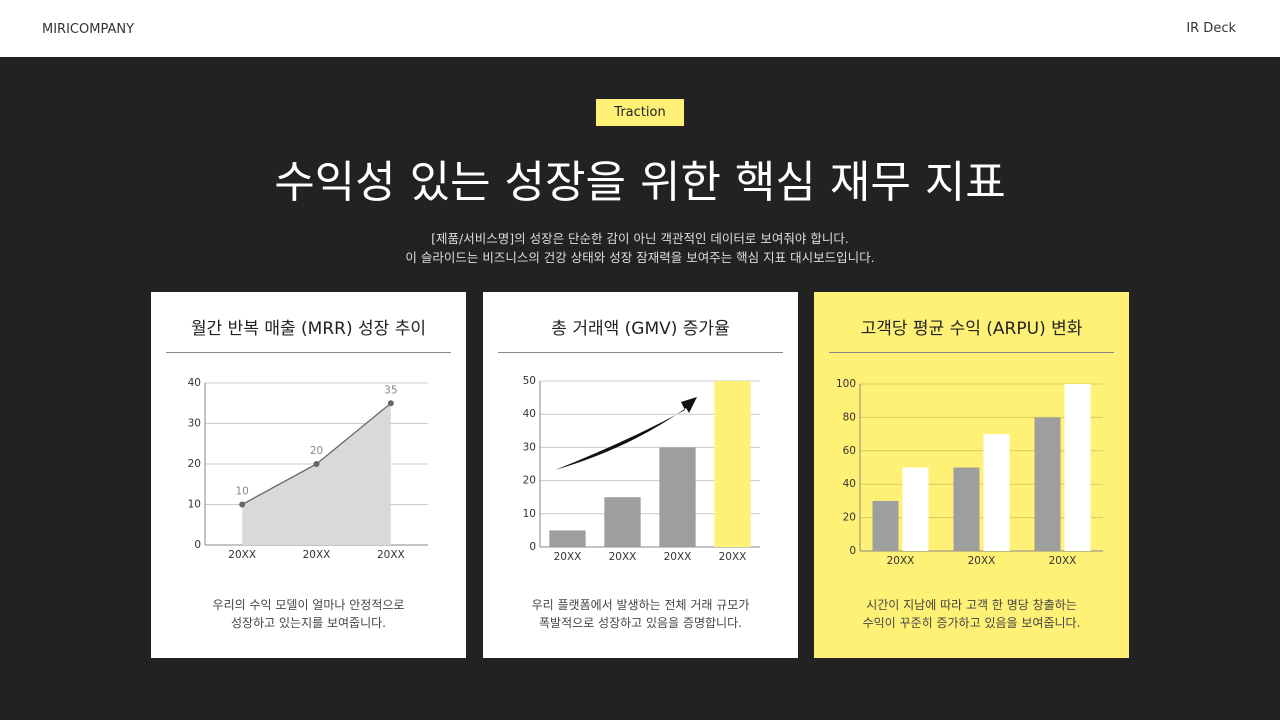 This screenshot has height=720, width=1280. I want to click on caption: 시간이 지남에 따라 고객 한 명당 창출하는, so click(971, 605).